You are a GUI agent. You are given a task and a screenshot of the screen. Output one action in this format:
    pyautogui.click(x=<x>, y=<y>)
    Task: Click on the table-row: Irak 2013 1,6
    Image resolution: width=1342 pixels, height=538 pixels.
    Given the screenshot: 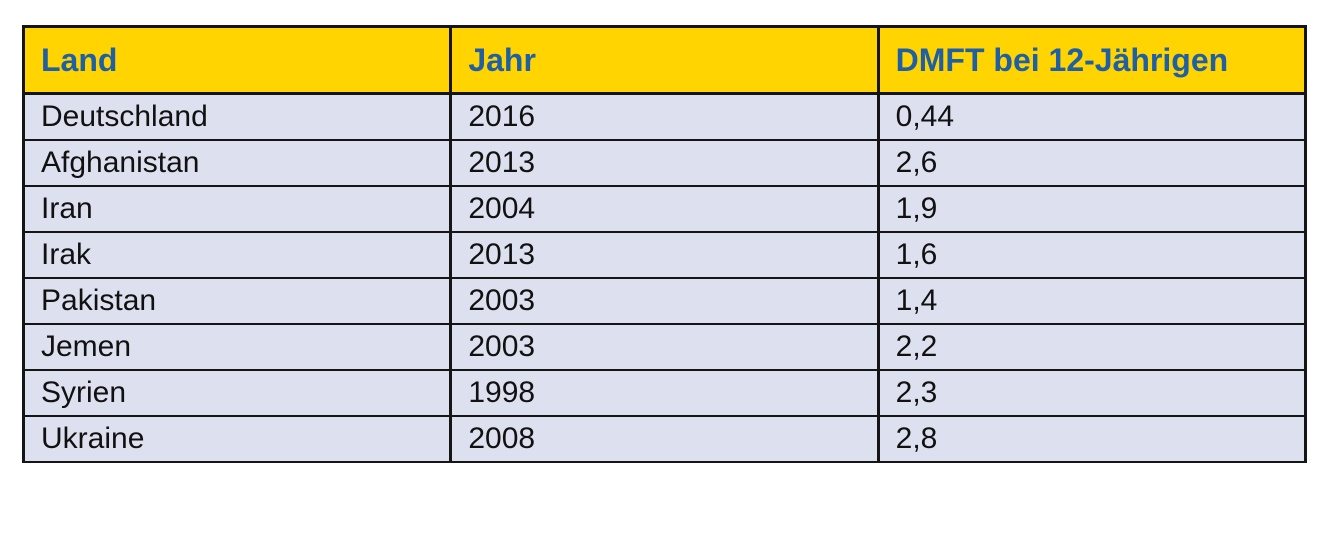 What is the action you would take?
    pyautogui.click(x=664, y=255)
    